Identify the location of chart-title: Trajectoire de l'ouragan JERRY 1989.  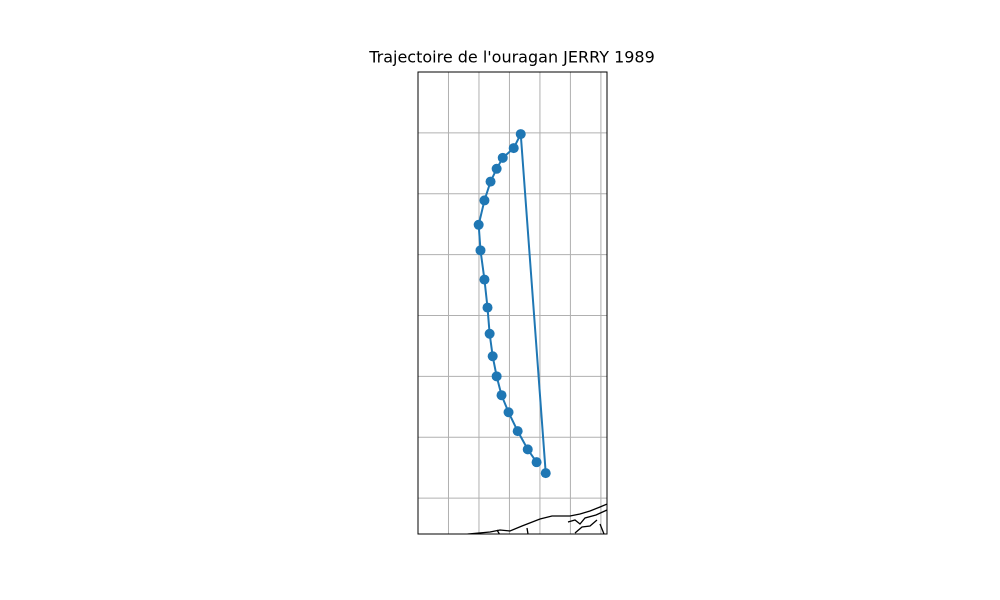
(511, 57).